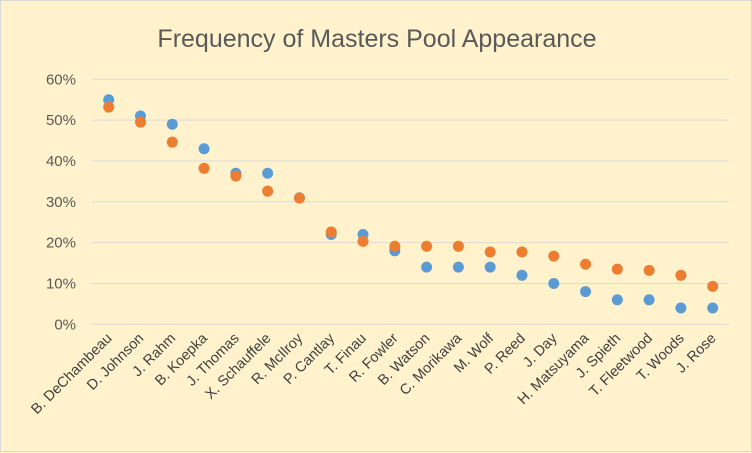  What do you see at coordinates (61, 243) in the screenshot?
I see `y-tick-label: 20%` at bounding box center [61, 243].